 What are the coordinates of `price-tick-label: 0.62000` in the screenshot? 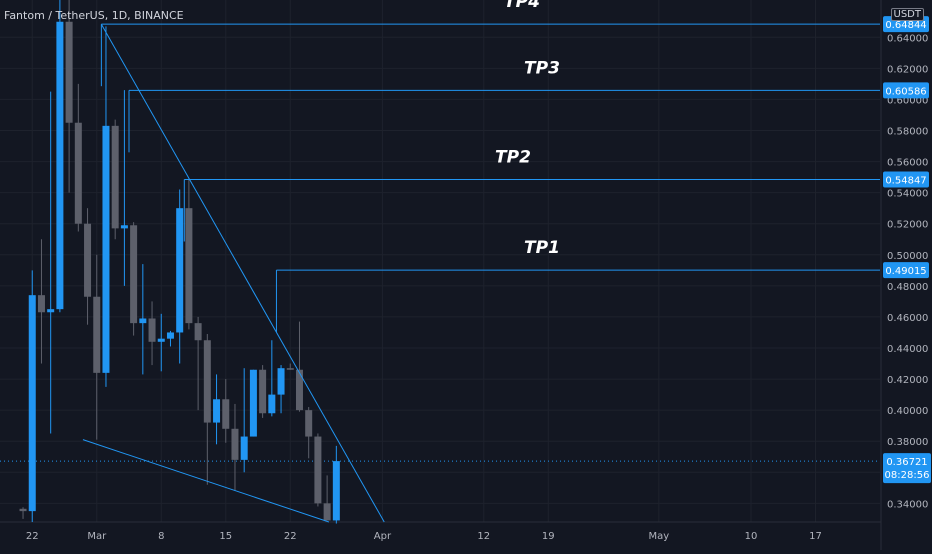 It's located at (907, 69).